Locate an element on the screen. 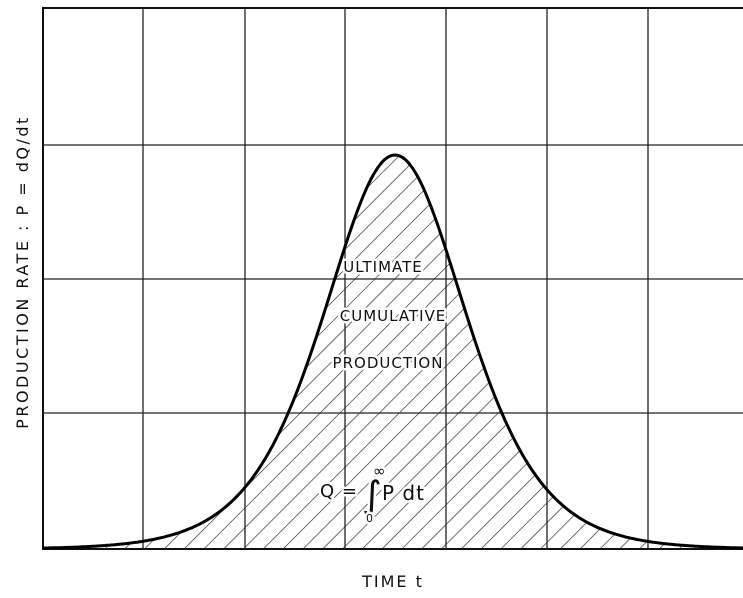  area-label: PRODUCTION is located at coordinates (388, 363).